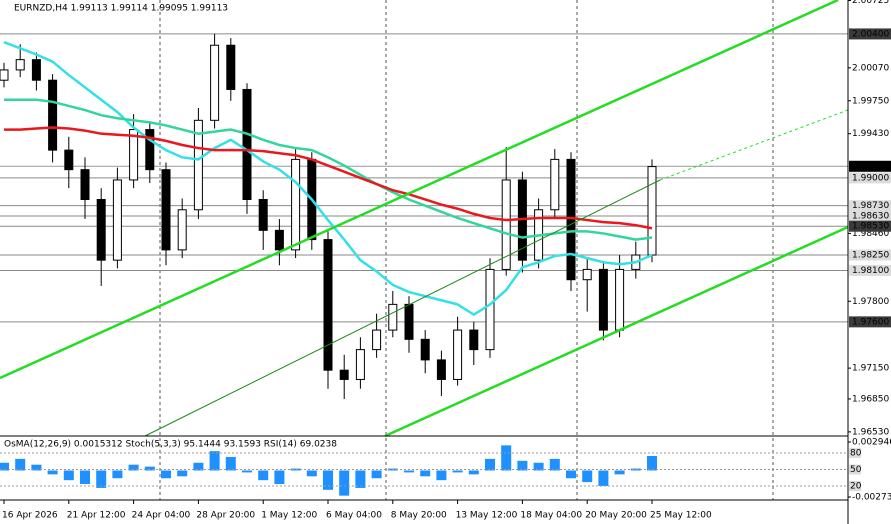  What do you see at coordinates (551, 516) in the screenshot?
I see `x-tick-label: 18 May 04:00` at bounding box center [551, 516].